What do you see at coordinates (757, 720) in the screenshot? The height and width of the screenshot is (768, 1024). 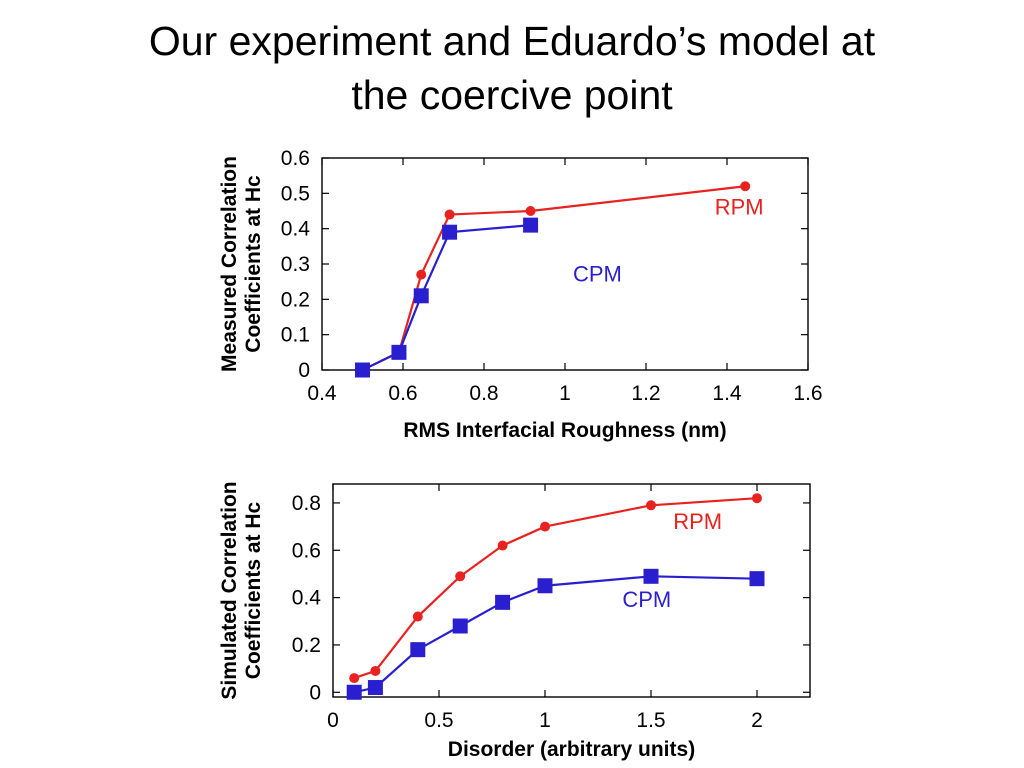 I see `x-tick-label: 2` at bounding box center [757, 720].